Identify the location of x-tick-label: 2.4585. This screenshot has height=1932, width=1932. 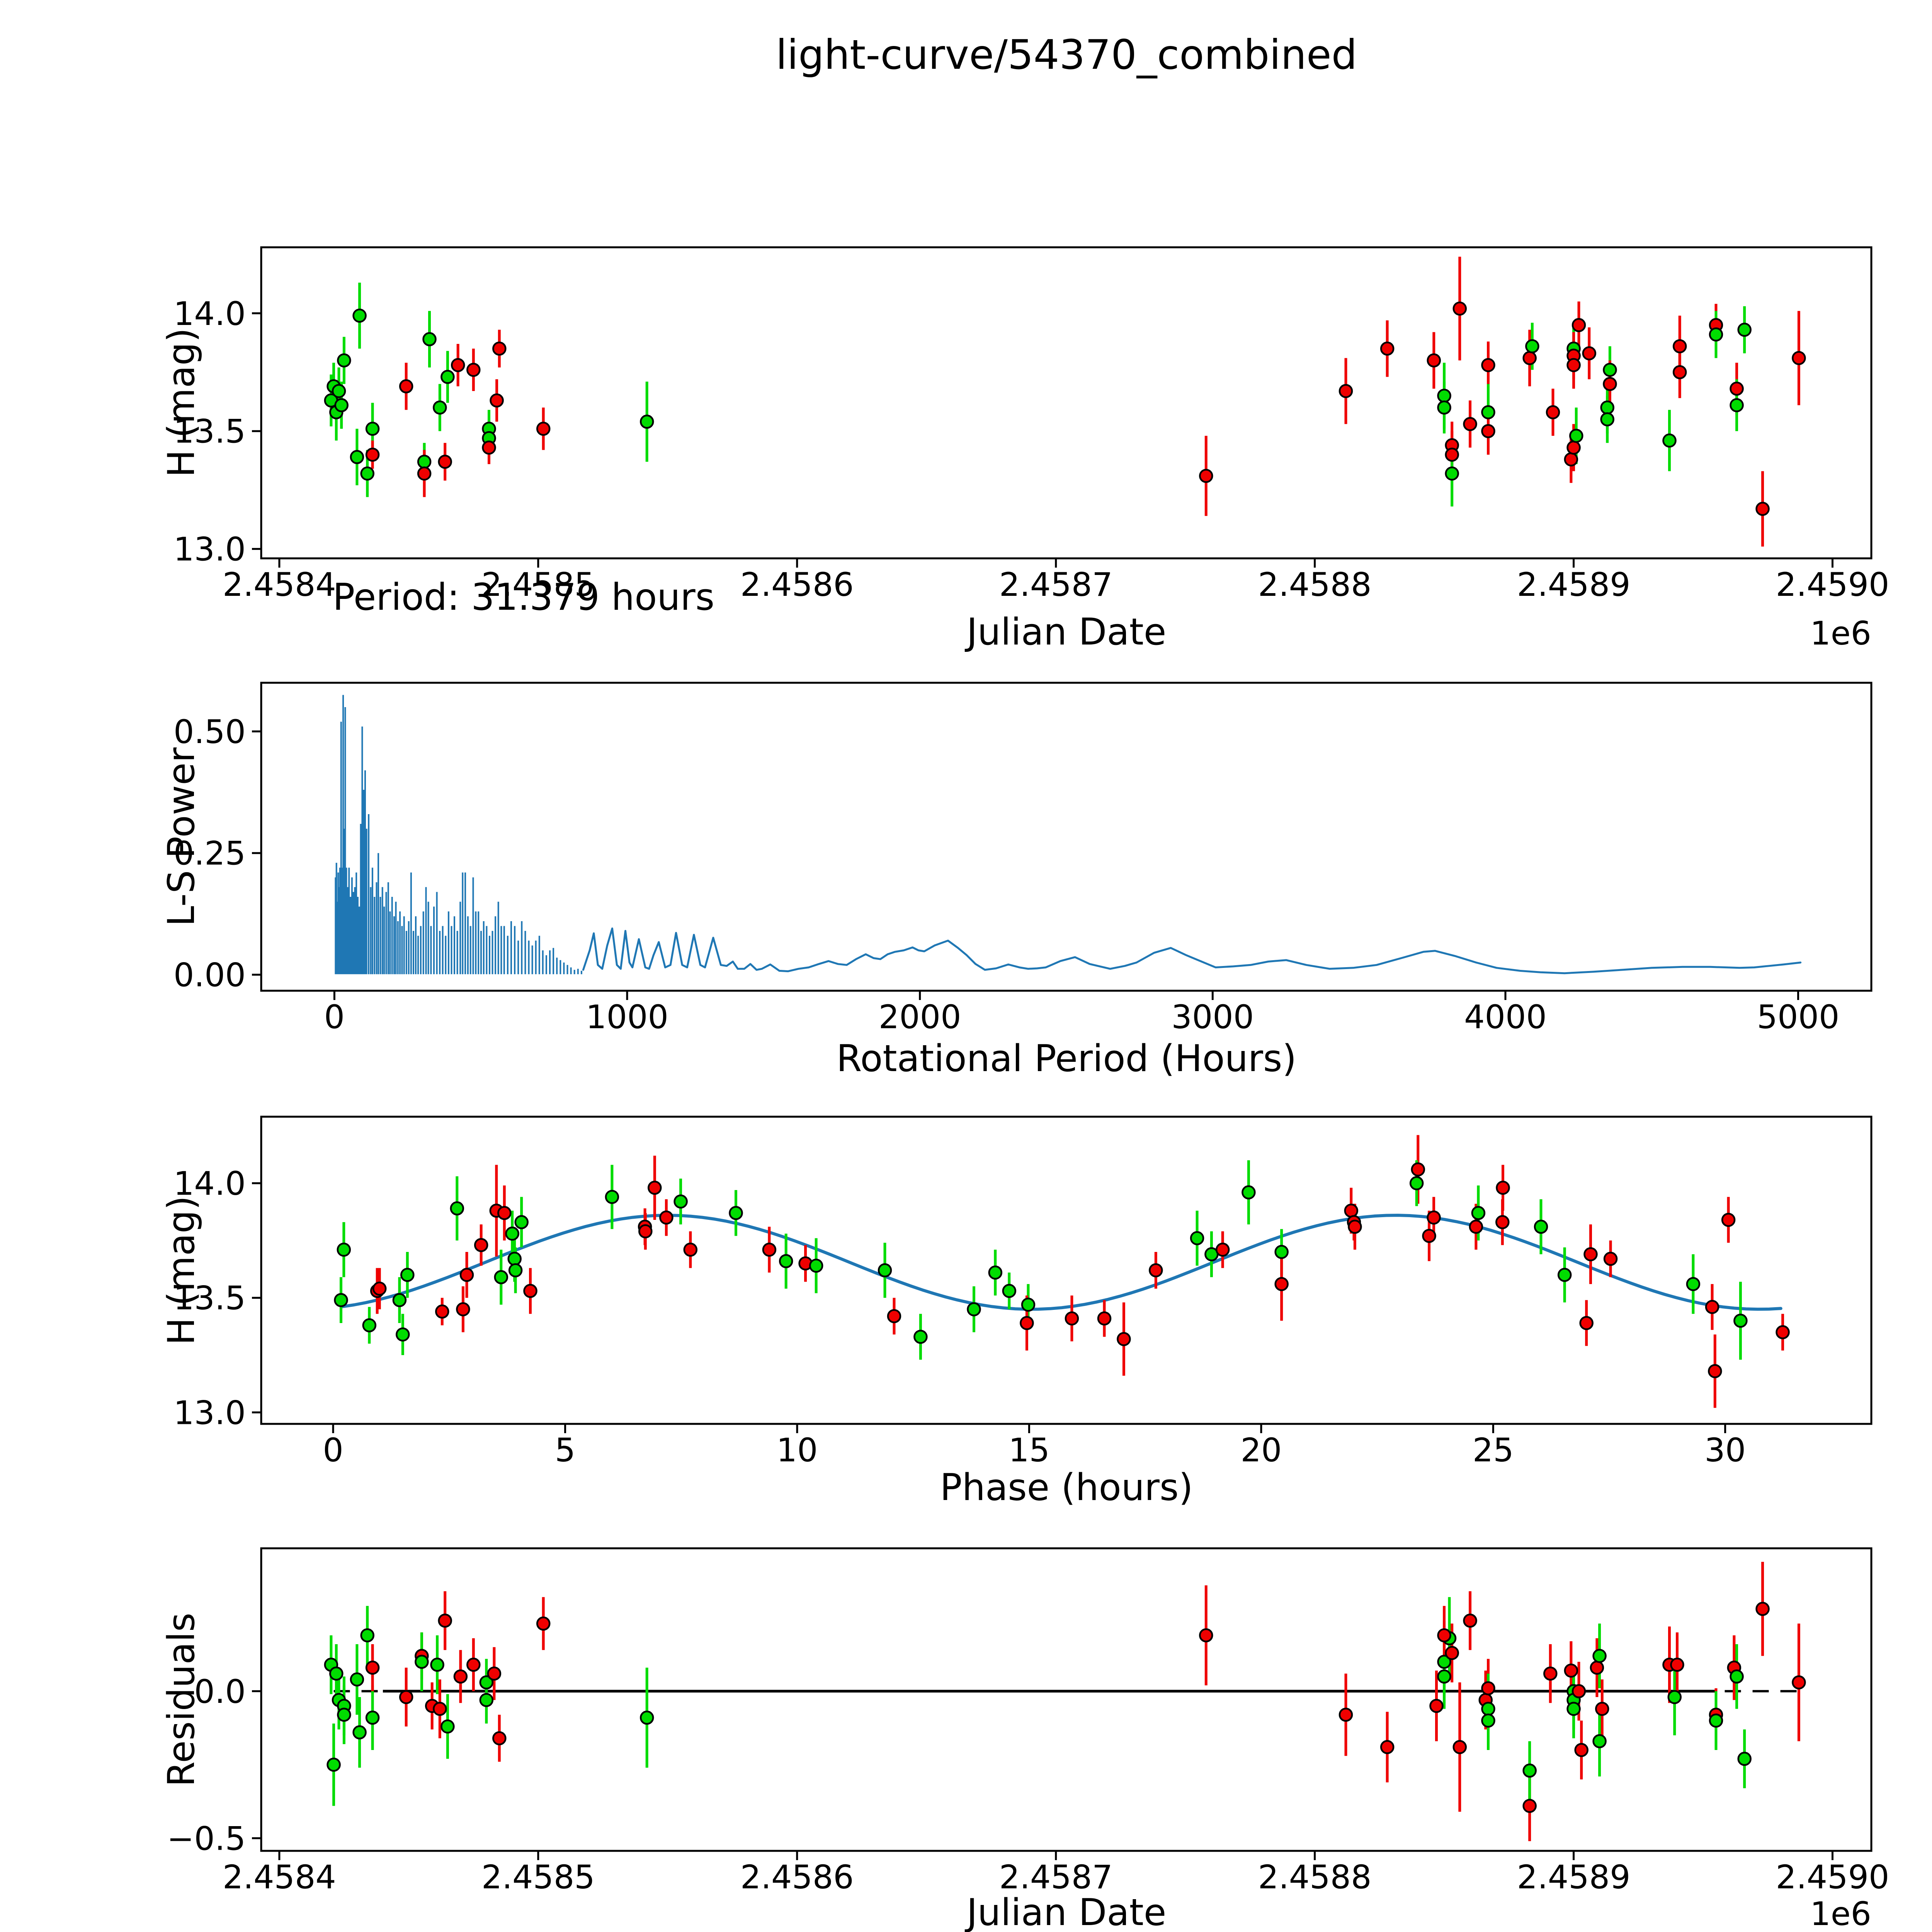
(538, 585).